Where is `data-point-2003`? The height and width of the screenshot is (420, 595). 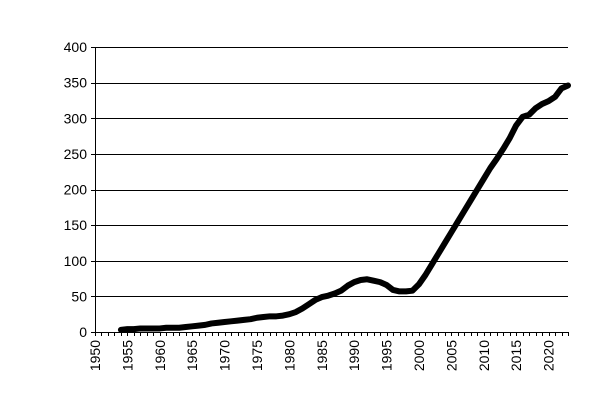
data-point-2003 is located at coordinates (438, 253).